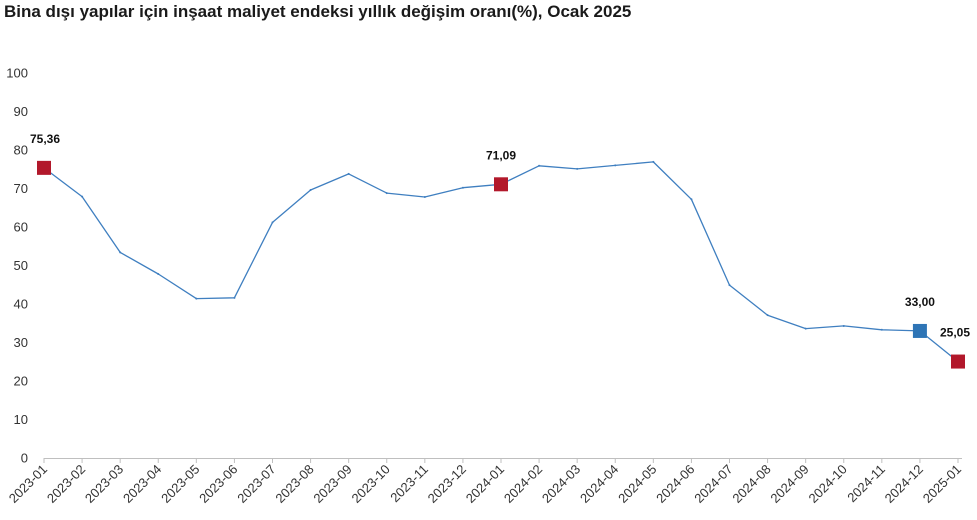 The height and width of the screenshot is (520, 977). What do you see at coordinates (675, 484) in the screenshot?
I see `x-tick-label: 2024-06` at bounding box center [675, 484].